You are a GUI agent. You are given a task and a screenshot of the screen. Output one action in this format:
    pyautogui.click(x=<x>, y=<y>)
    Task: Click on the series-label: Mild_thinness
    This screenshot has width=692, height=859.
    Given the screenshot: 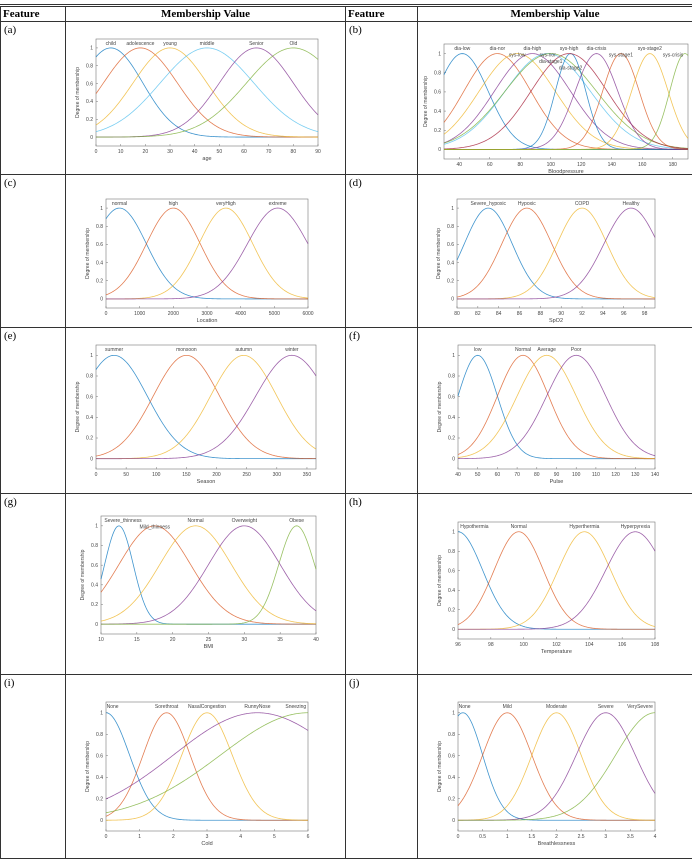 What is the action you would take?
    pyautogui.click(x=154, y=528)
    